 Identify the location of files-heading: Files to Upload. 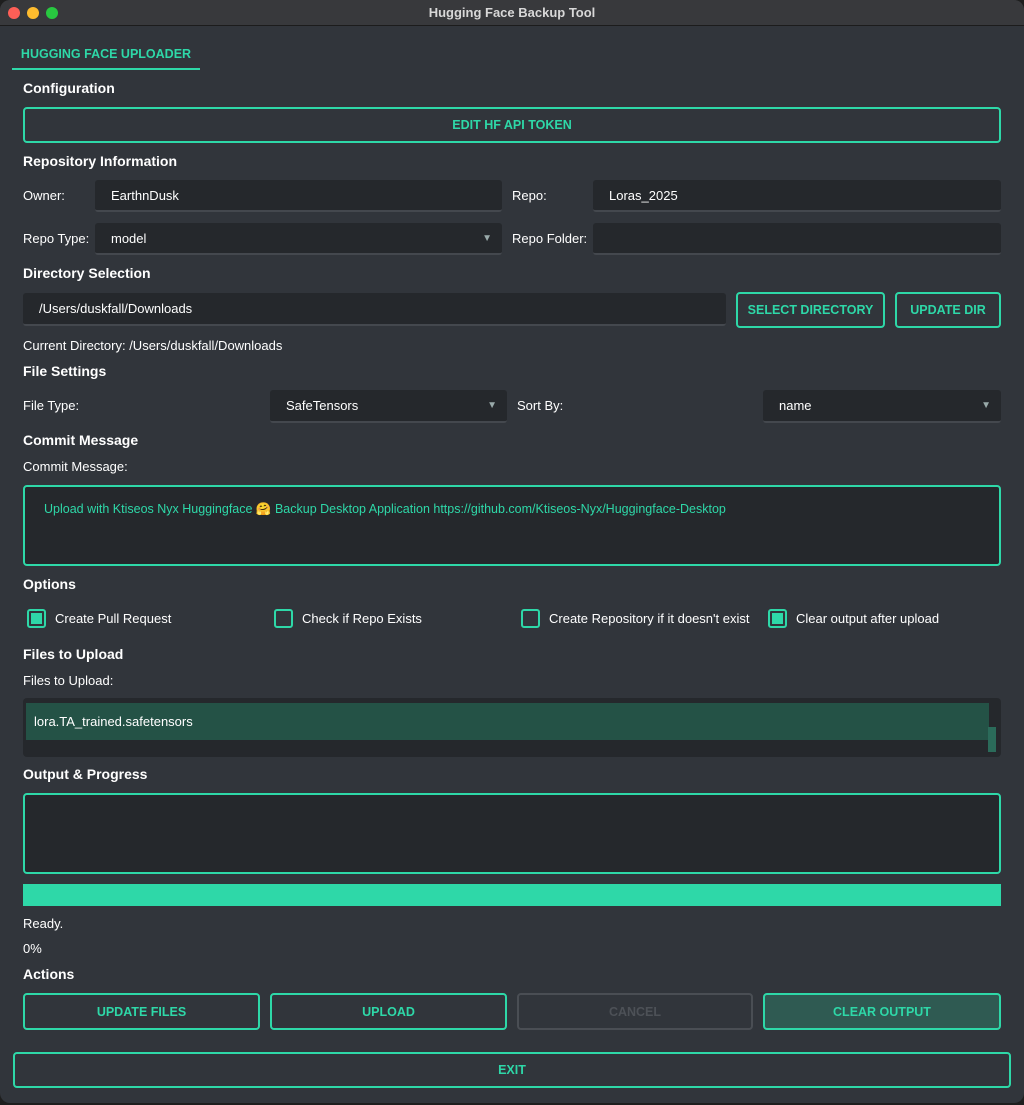
(73, 654).